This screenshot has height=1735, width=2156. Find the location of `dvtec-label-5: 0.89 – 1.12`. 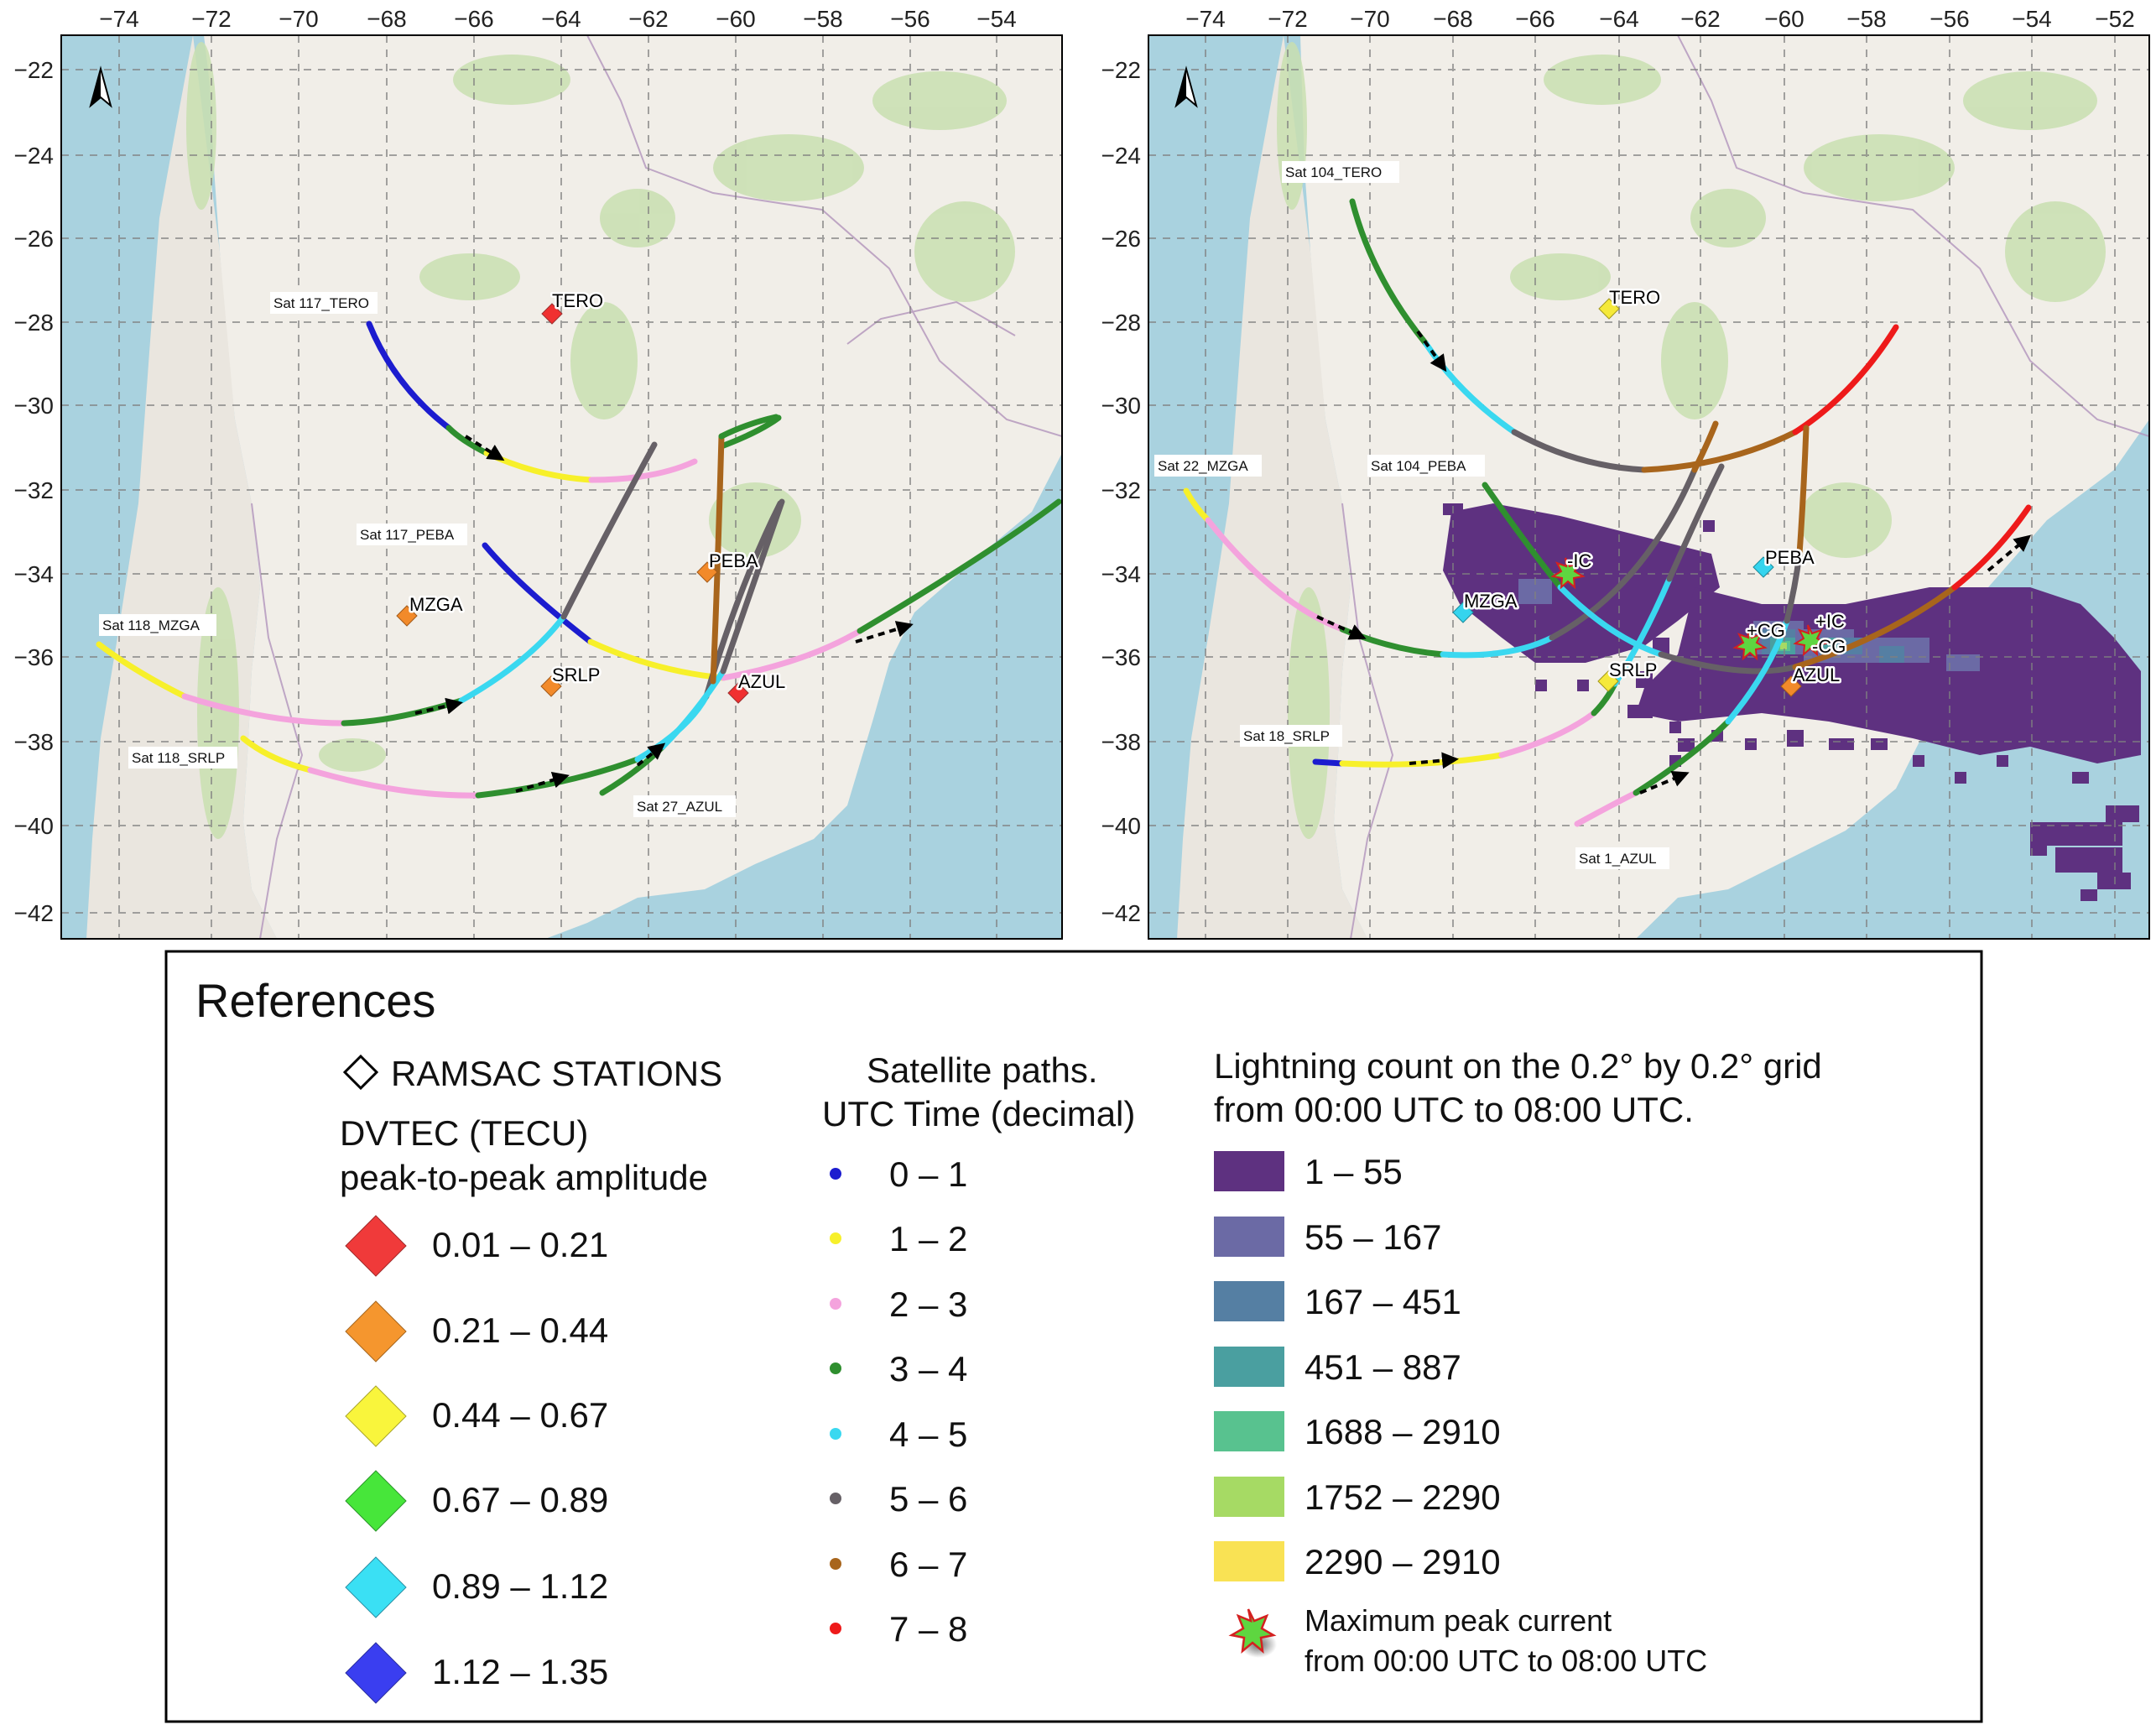

dvtec-label-5: 0.89 – 1.12 is located at coordinates (520, 1586).